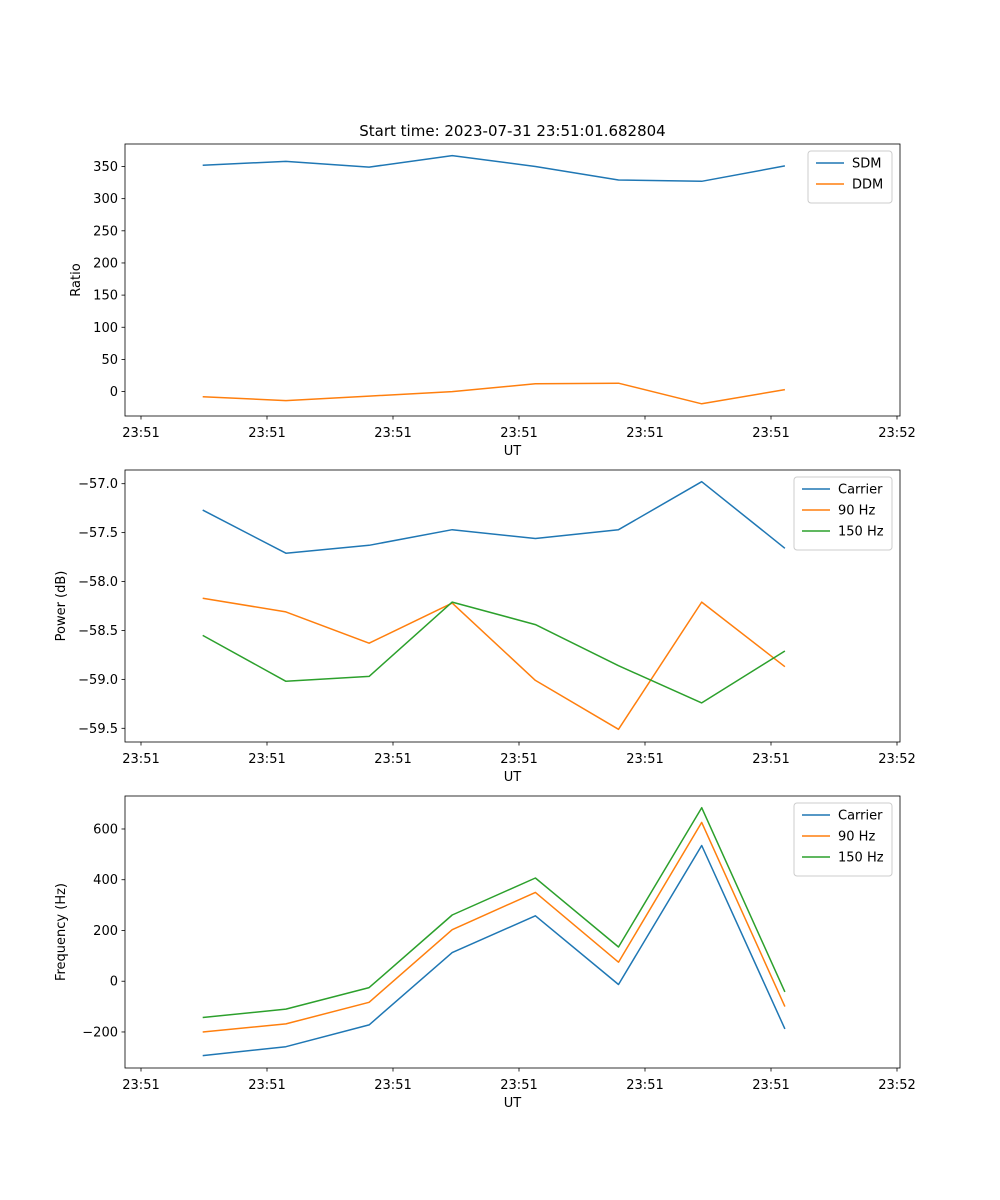  What do you see at coordinates (861, 532) in the screenshot?
I see `power-legend-label-2: 150 Hz` at bounding box center [861, 532].